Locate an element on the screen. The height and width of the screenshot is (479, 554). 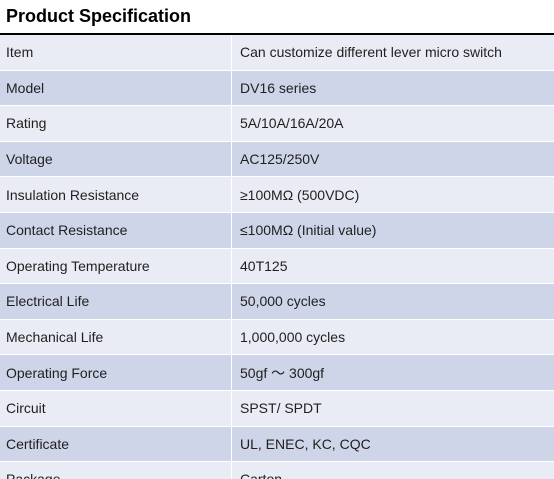
spec-value: 5A/10A/16A/20A is located at coordinates (392, 123).